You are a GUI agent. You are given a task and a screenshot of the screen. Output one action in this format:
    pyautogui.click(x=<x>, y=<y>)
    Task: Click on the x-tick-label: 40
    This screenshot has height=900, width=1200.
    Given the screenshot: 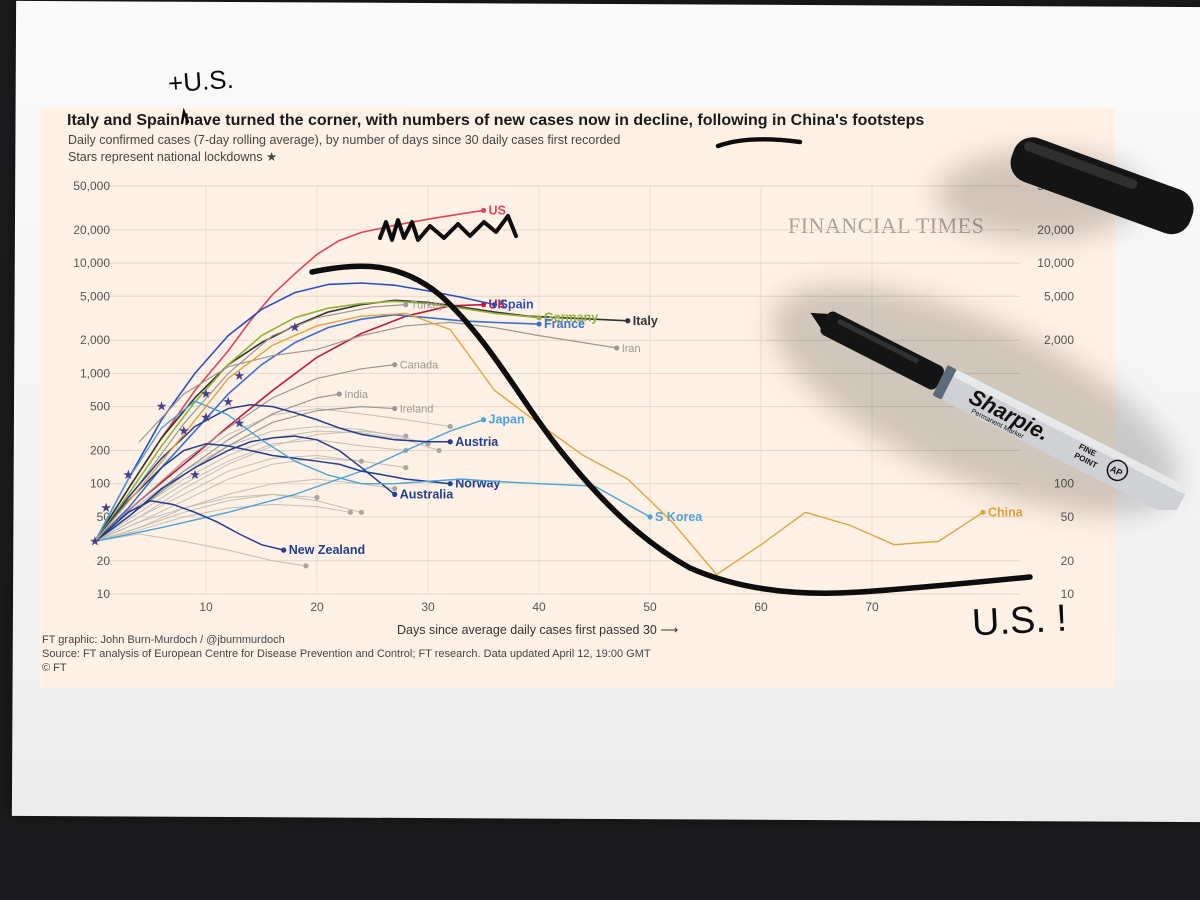 What is the action you would take?
    pyautogui.click(x=539, y=607)
    